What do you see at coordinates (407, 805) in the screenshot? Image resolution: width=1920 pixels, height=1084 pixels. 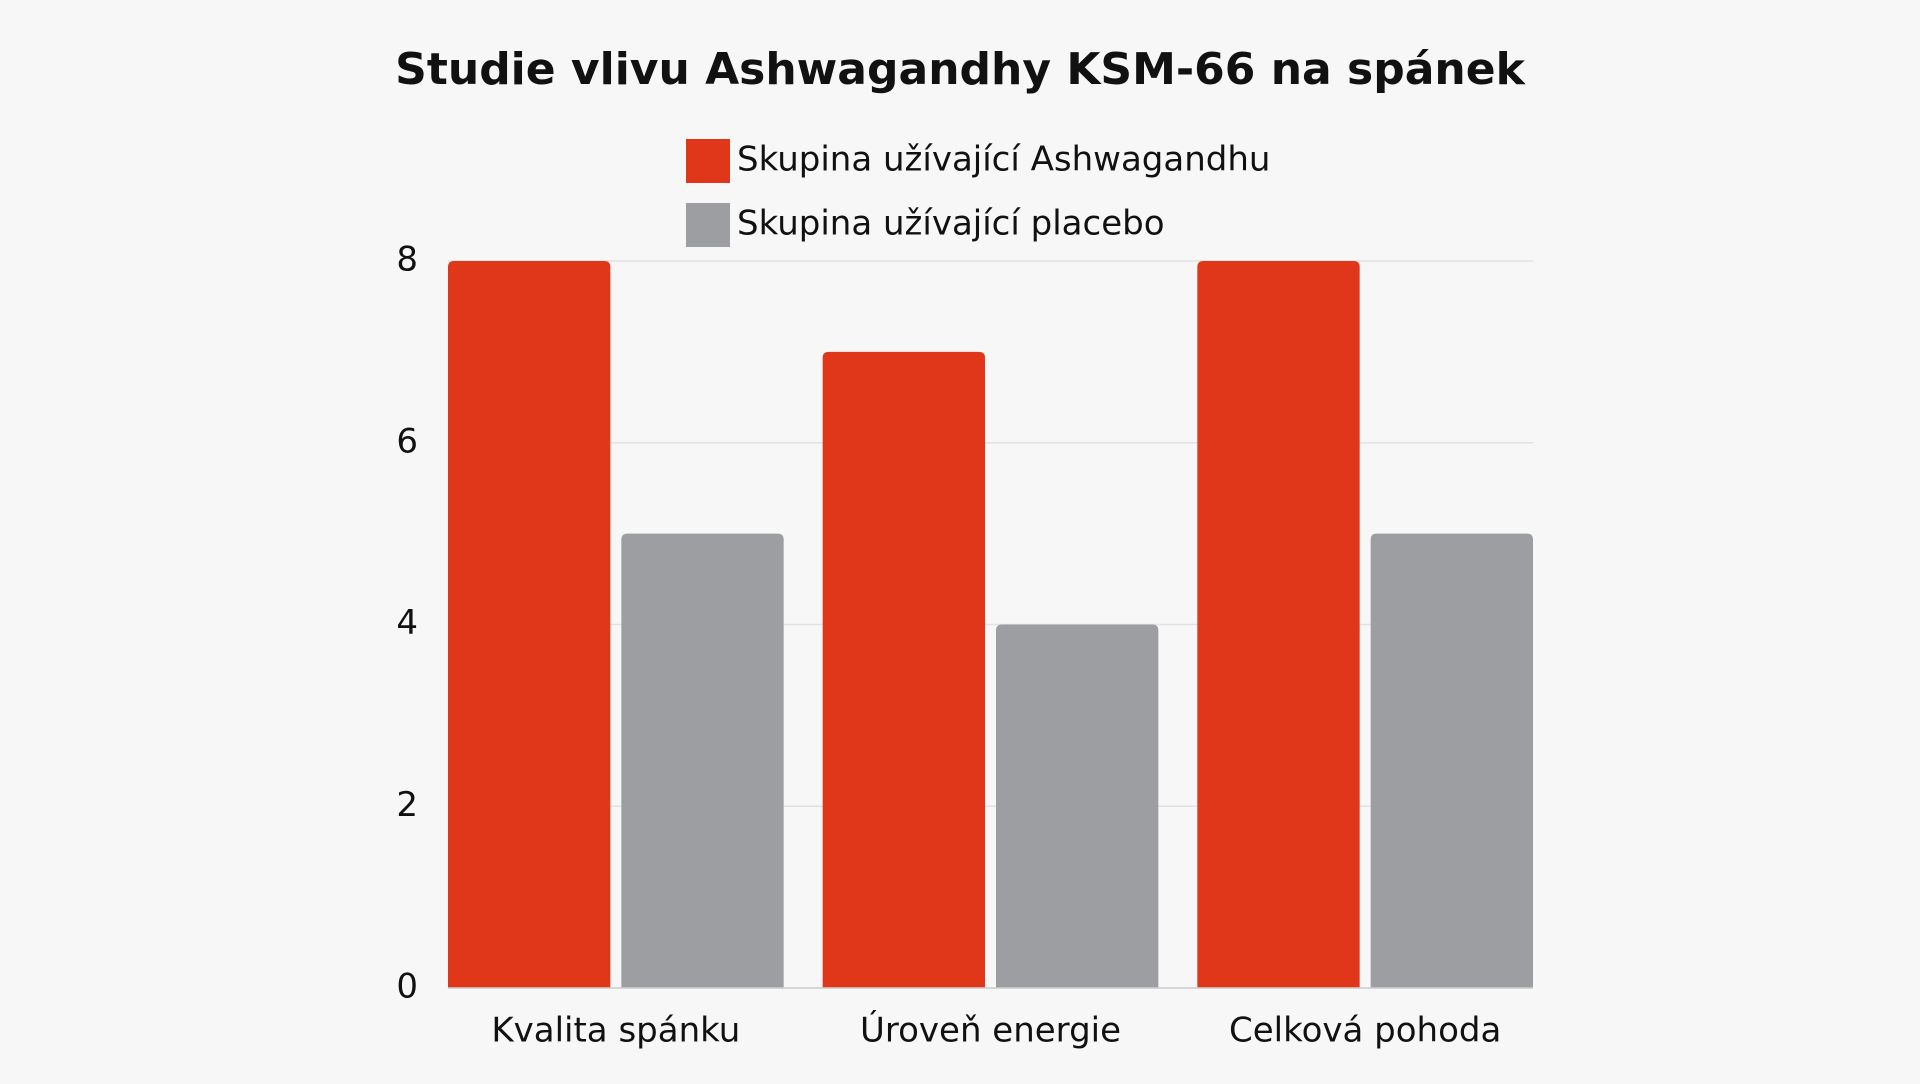 I see `y-tick-label: 2` at bounding box center [407, 805].